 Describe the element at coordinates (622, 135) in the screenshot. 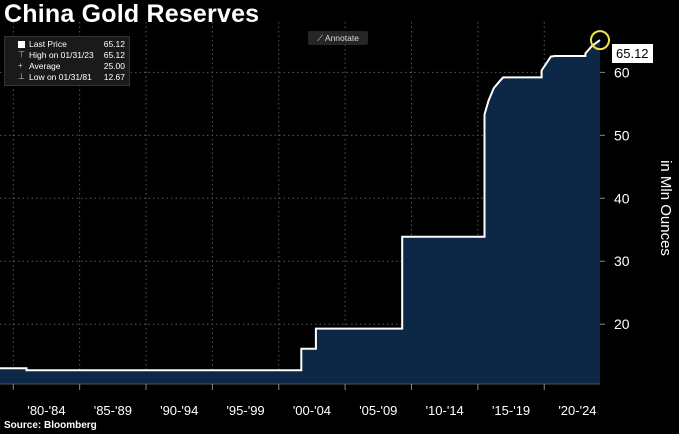

I see `y-tick-label: 50` at that location.